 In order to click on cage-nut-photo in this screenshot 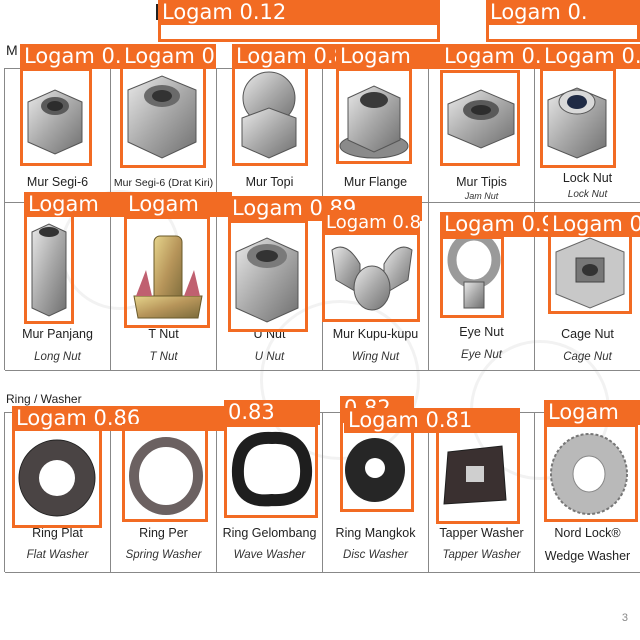, I will do `click(590, 273)`.